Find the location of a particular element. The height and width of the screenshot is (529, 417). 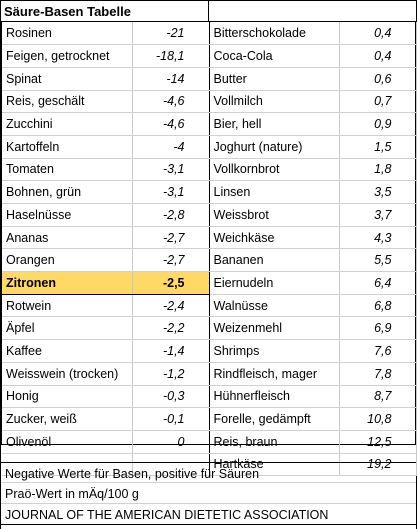

table-row: Honig -0,3 Hühnerfleisch 8,7 is located at coordinates (209, 397).